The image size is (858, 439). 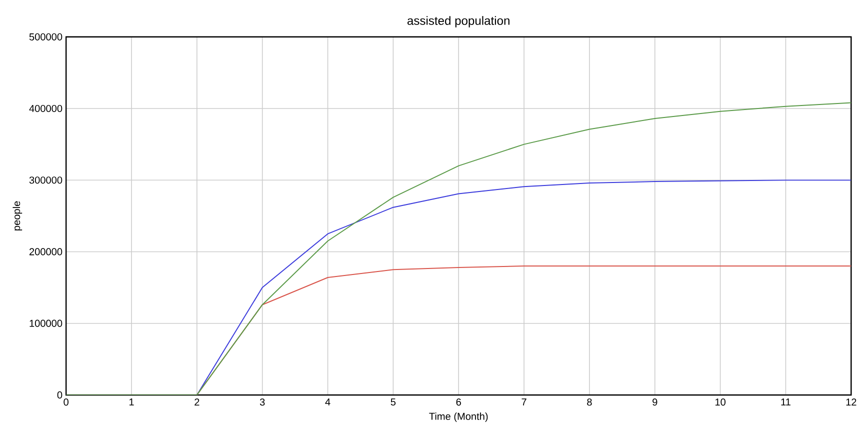 I want to click on y-axis-title: people, so click(x=17, y=215).